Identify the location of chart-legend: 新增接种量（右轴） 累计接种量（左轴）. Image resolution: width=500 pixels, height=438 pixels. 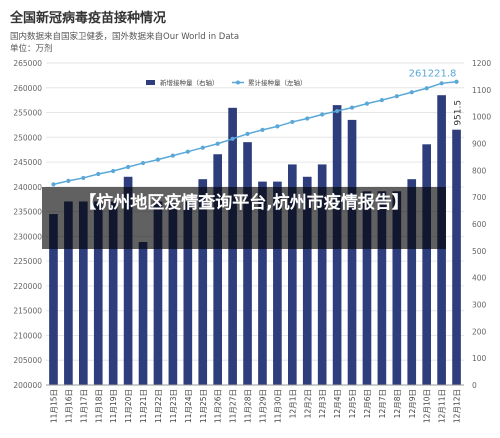
(226, 82).